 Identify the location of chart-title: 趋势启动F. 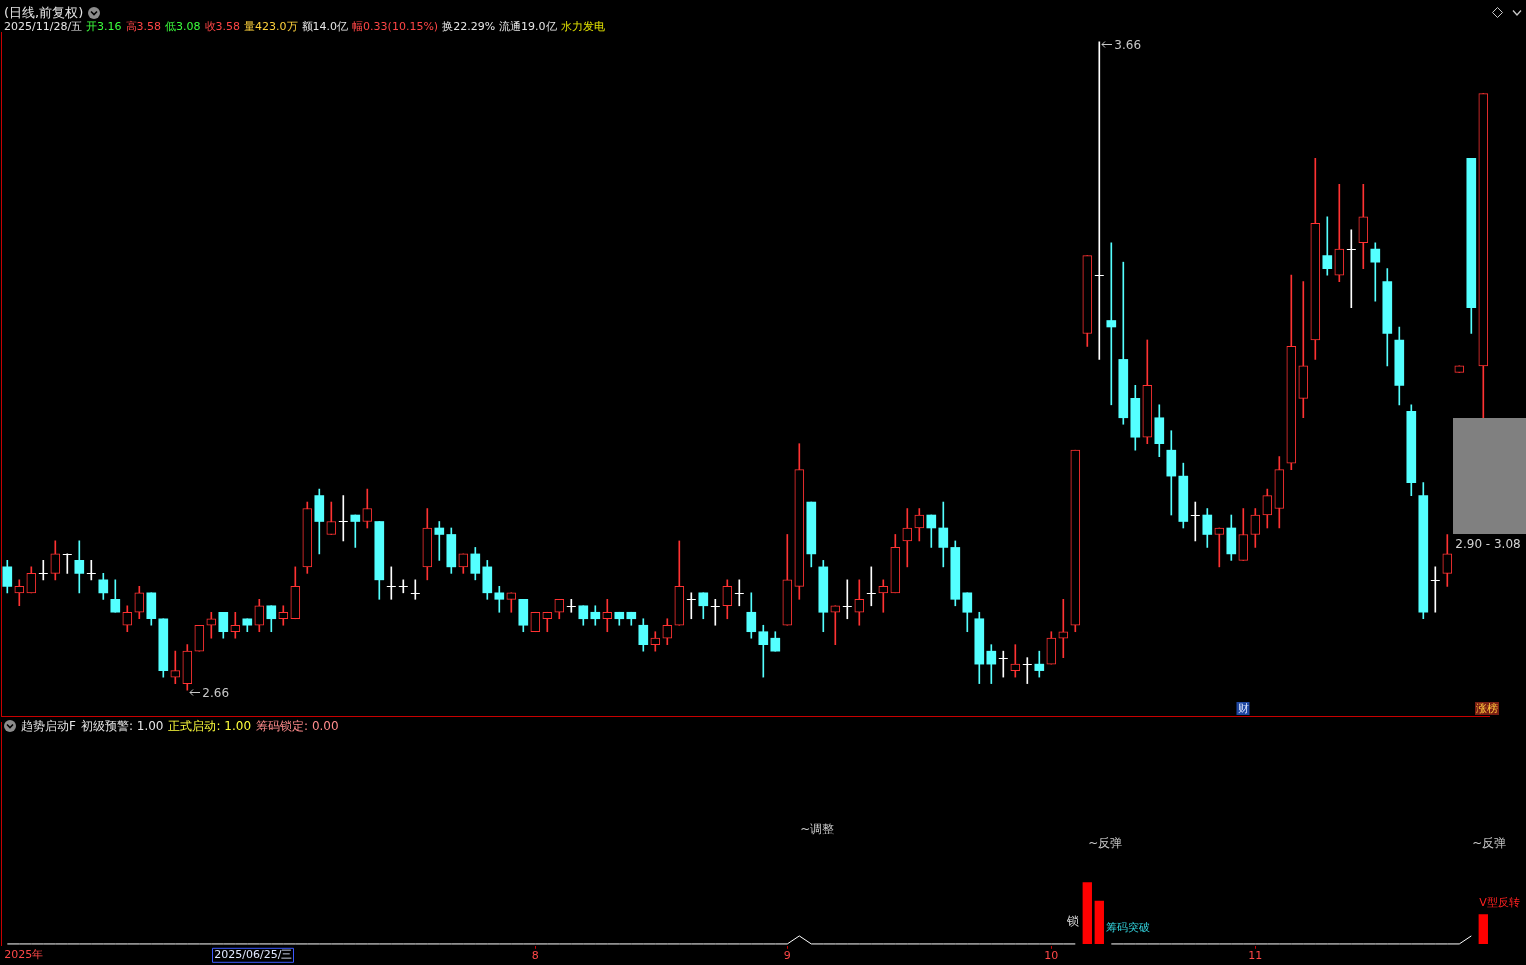
(48, 726).